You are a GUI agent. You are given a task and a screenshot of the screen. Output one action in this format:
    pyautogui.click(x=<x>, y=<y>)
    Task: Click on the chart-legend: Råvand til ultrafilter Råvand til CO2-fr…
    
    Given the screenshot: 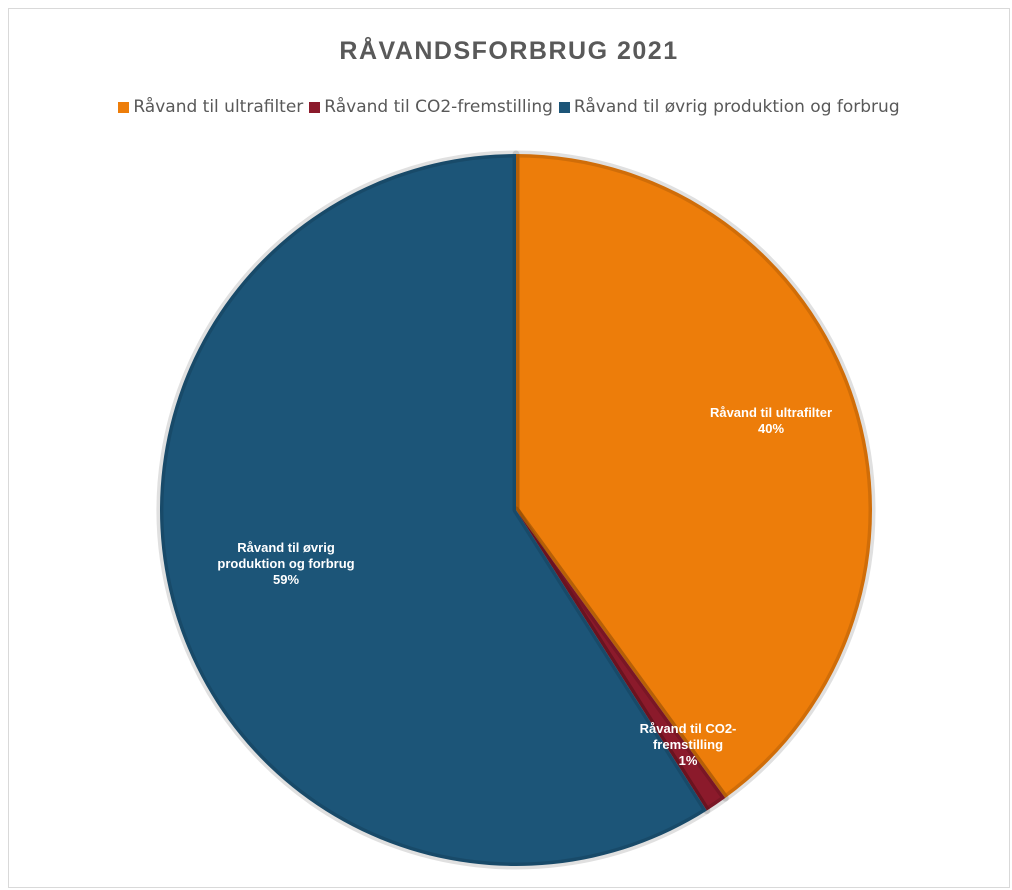 What is the action you would take?
    pyautogui.click(x=509, y=107)
    